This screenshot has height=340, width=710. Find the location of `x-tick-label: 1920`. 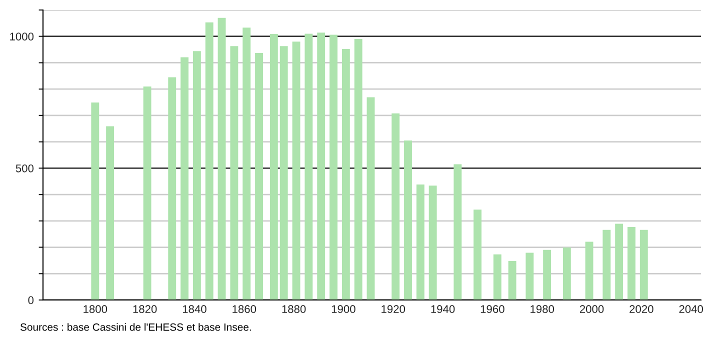

x-tick-label: 1920 is located at coordinates (394, 309).